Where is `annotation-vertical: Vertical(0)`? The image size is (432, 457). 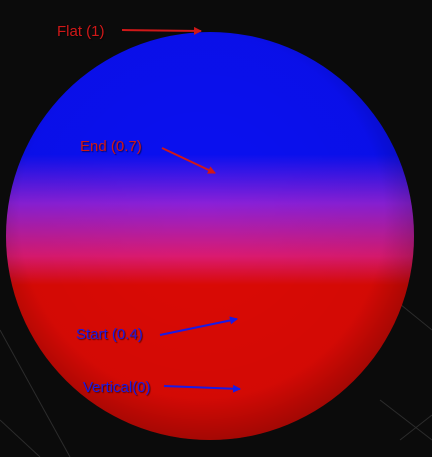 annotation-vertical: Vertical(0) is located at coordinates (162, 387).